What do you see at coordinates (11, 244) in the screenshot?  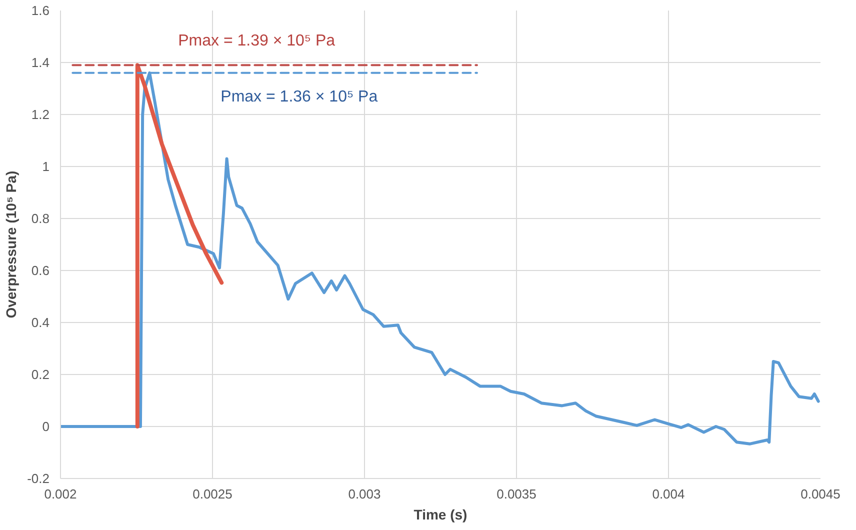 I see `y-axis-title: Overpressure (10⁵ Pa)` at bounding box center [11, 244].